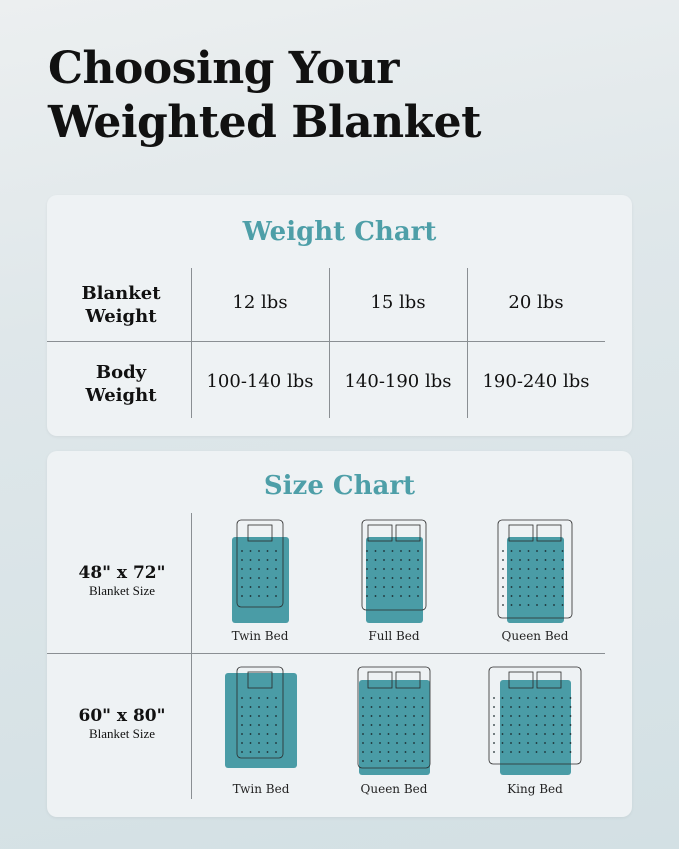  What do you see at coordinates (121, 384) in the screenshot?
I see `row-header-body-weight: Body Weight` at bounding box center [121, 384].